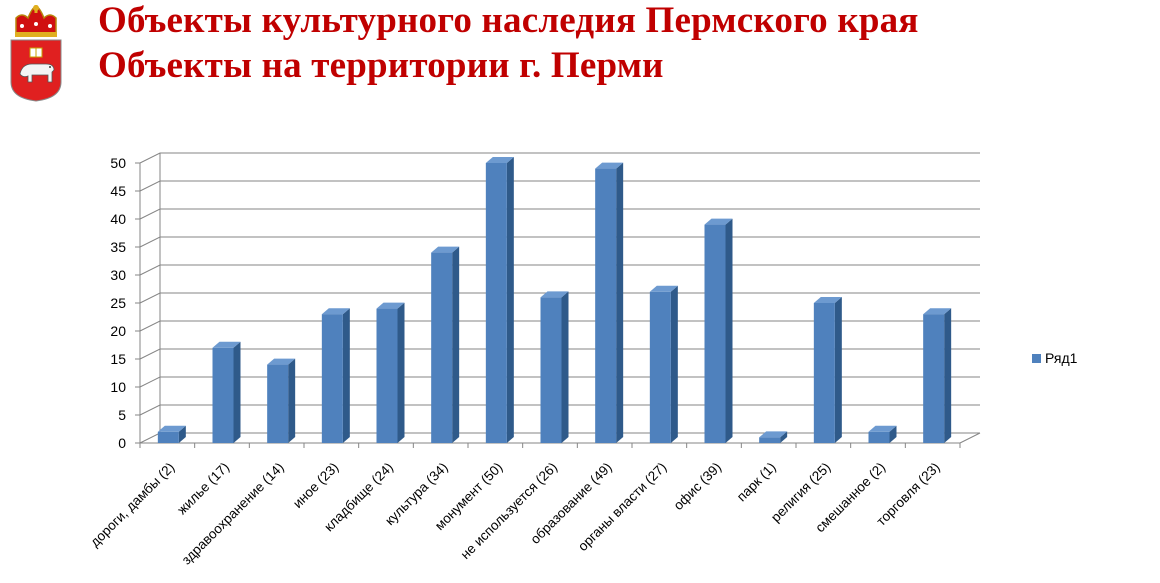 This screenshot has width=1160, height=583. What do you see at coordinates (756, 482) in the screenshot?
I see `x-tick-label: парк (1)` at bounding box center [756, 482].